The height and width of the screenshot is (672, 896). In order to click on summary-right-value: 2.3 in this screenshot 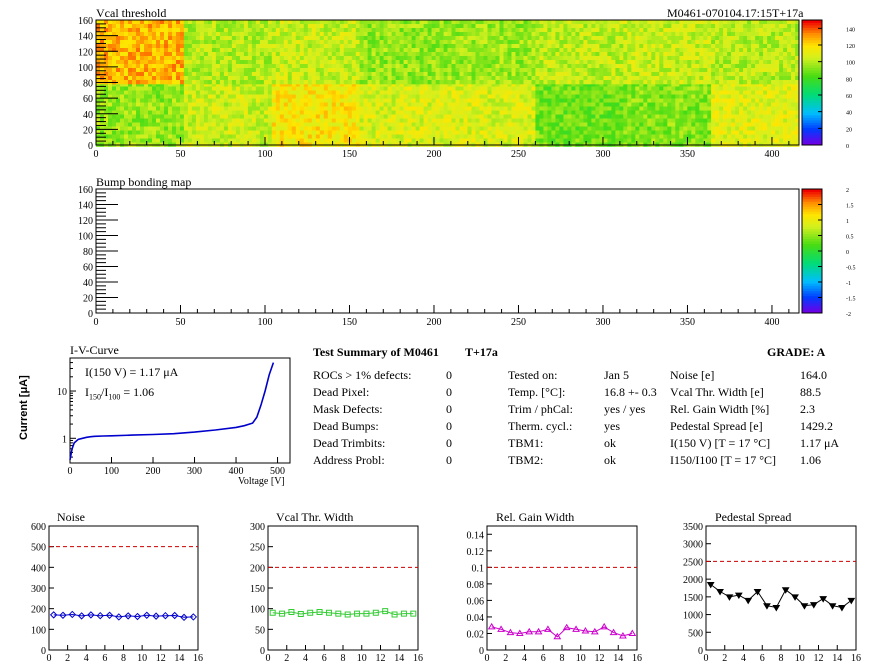, I will do `click(807, 409)`.